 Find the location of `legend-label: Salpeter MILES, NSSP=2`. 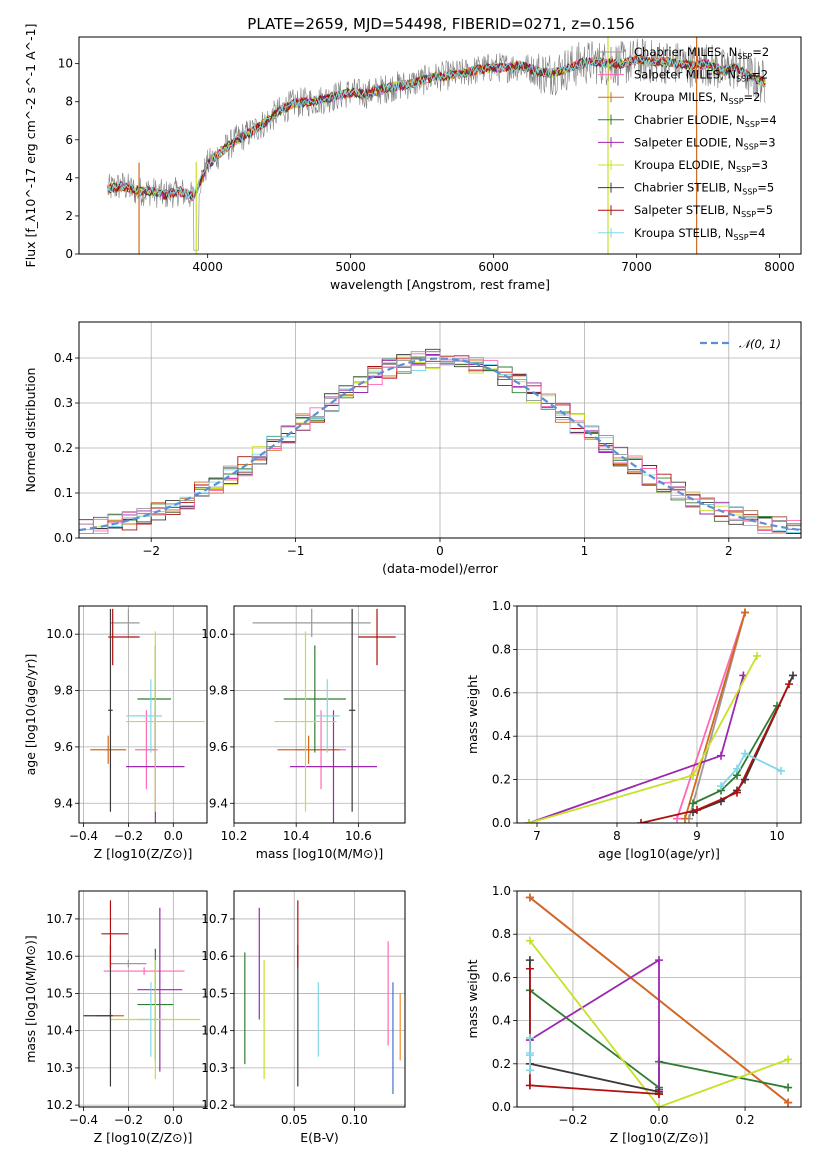

legend-label: Salpeter MILES, NSSP=2 is located at coordinates (701, 76).